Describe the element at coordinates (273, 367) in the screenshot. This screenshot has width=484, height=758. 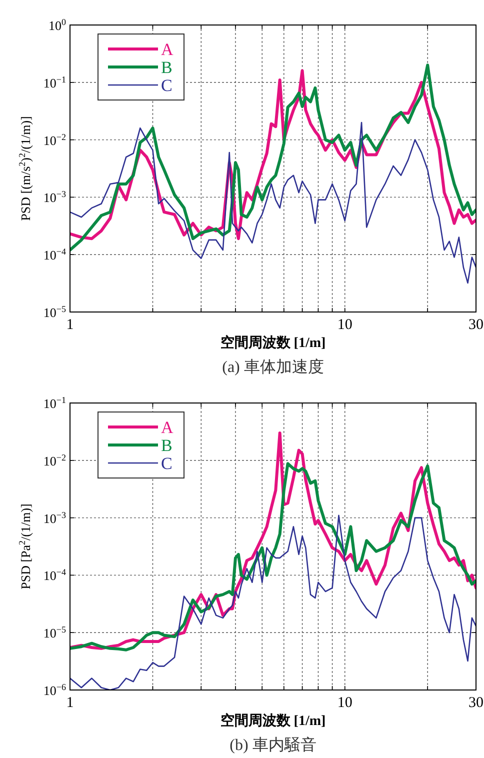
I see `text: (a) 車体加速度` at that location.